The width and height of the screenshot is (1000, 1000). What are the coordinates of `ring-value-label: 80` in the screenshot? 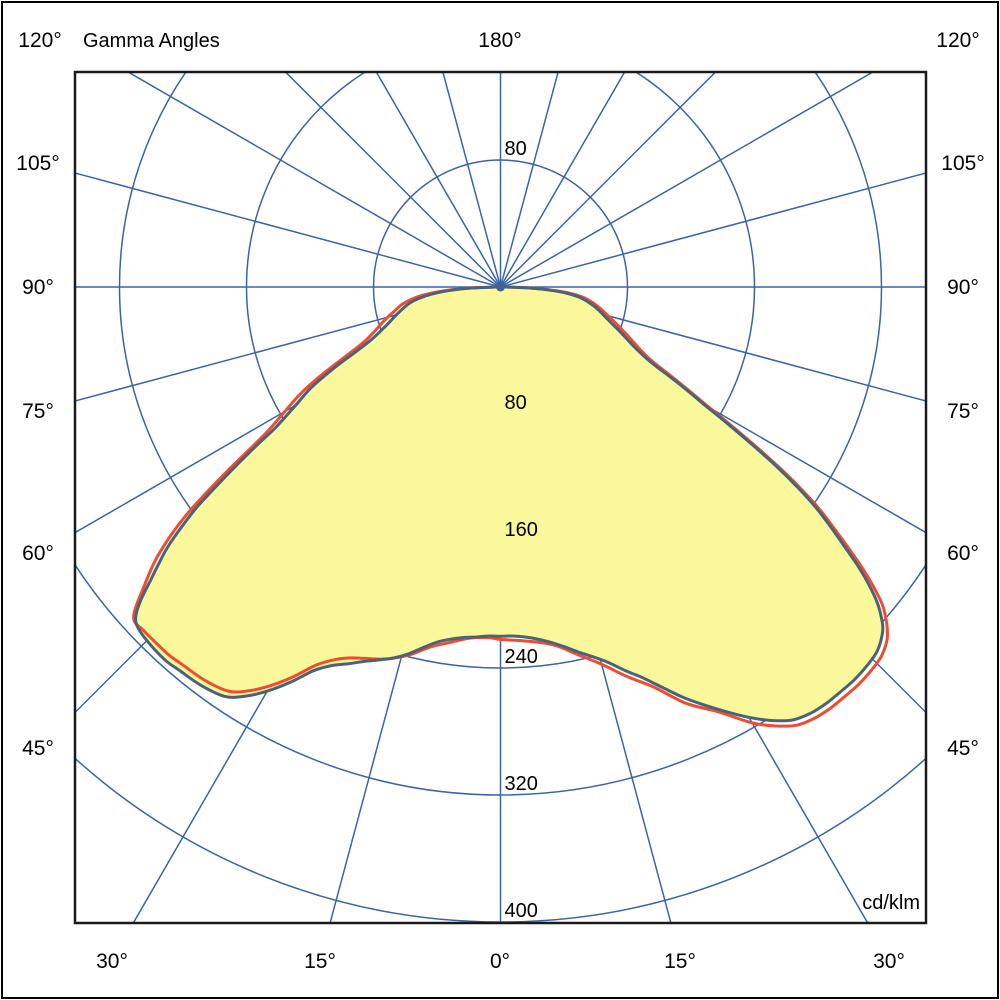 It's located at (516, 403).